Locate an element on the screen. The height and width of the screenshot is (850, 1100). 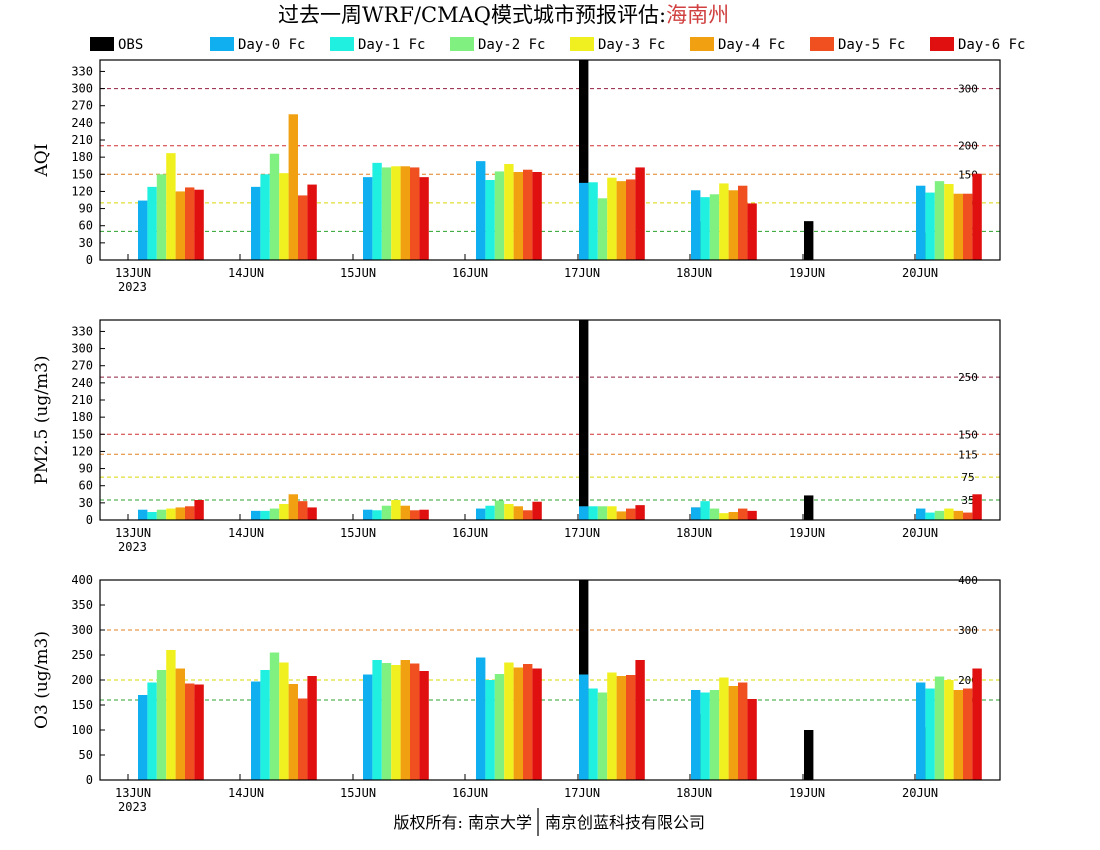
legend-label-6: Day-5 Fc is located at coordinates (871, 45).